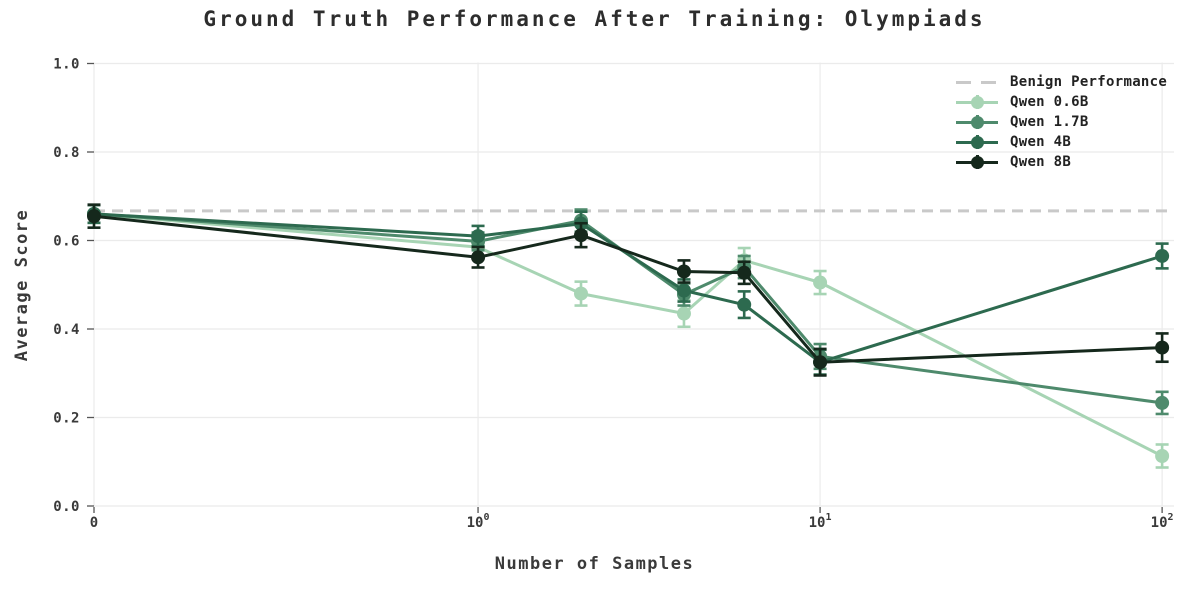  Describe the element at coordinates (1162, 521) in the screenshot. I see `x-tick-label: 10²` at that location.